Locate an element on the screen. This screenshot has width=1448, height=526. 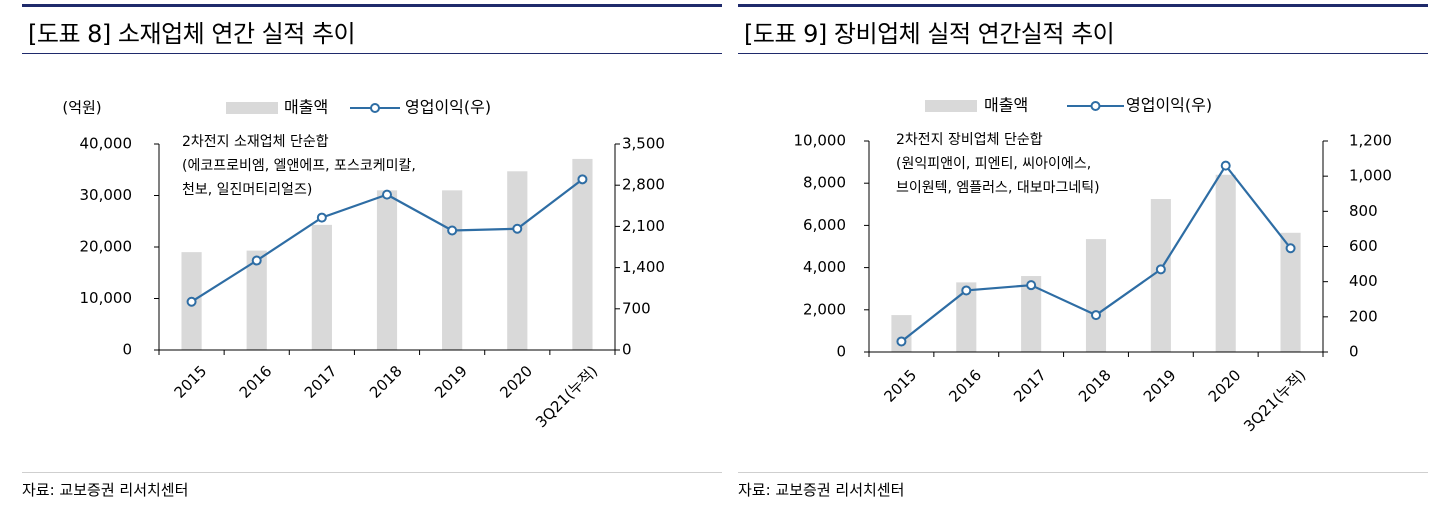
annotation-line: (원익피앤이, 피엔티, 씨아이에스, is located at coordinates (993, 164).